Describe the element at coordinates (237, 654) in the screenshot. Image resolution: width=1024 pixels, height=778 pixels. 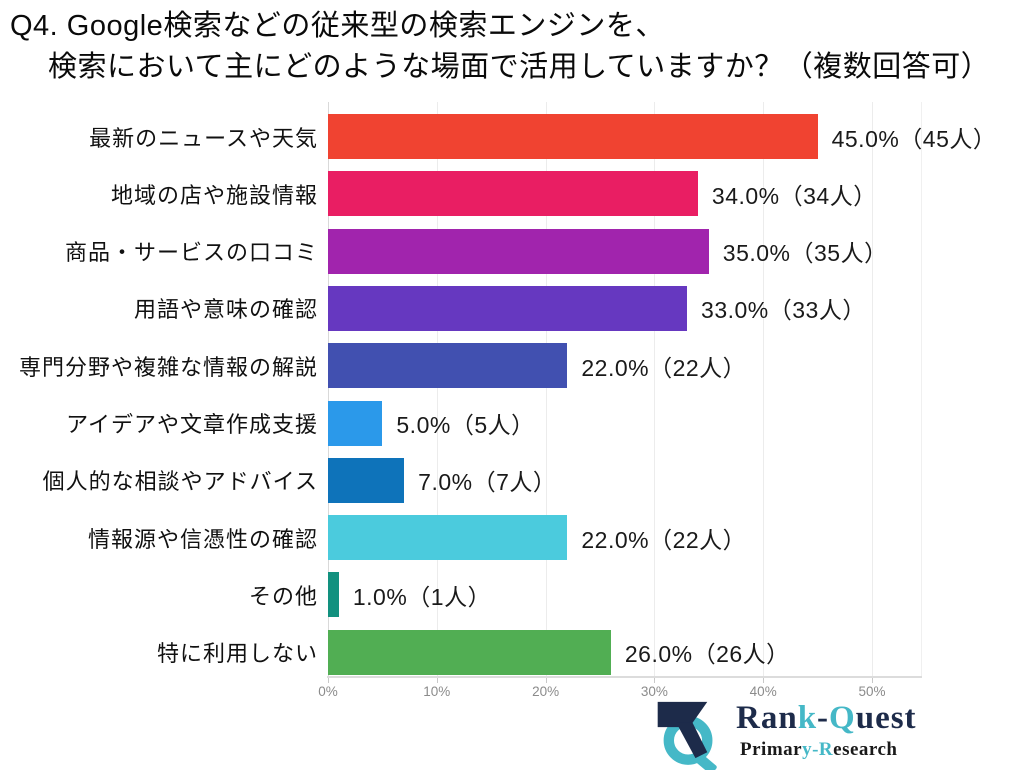
I see `category-label: 特に利用しない` at that location.